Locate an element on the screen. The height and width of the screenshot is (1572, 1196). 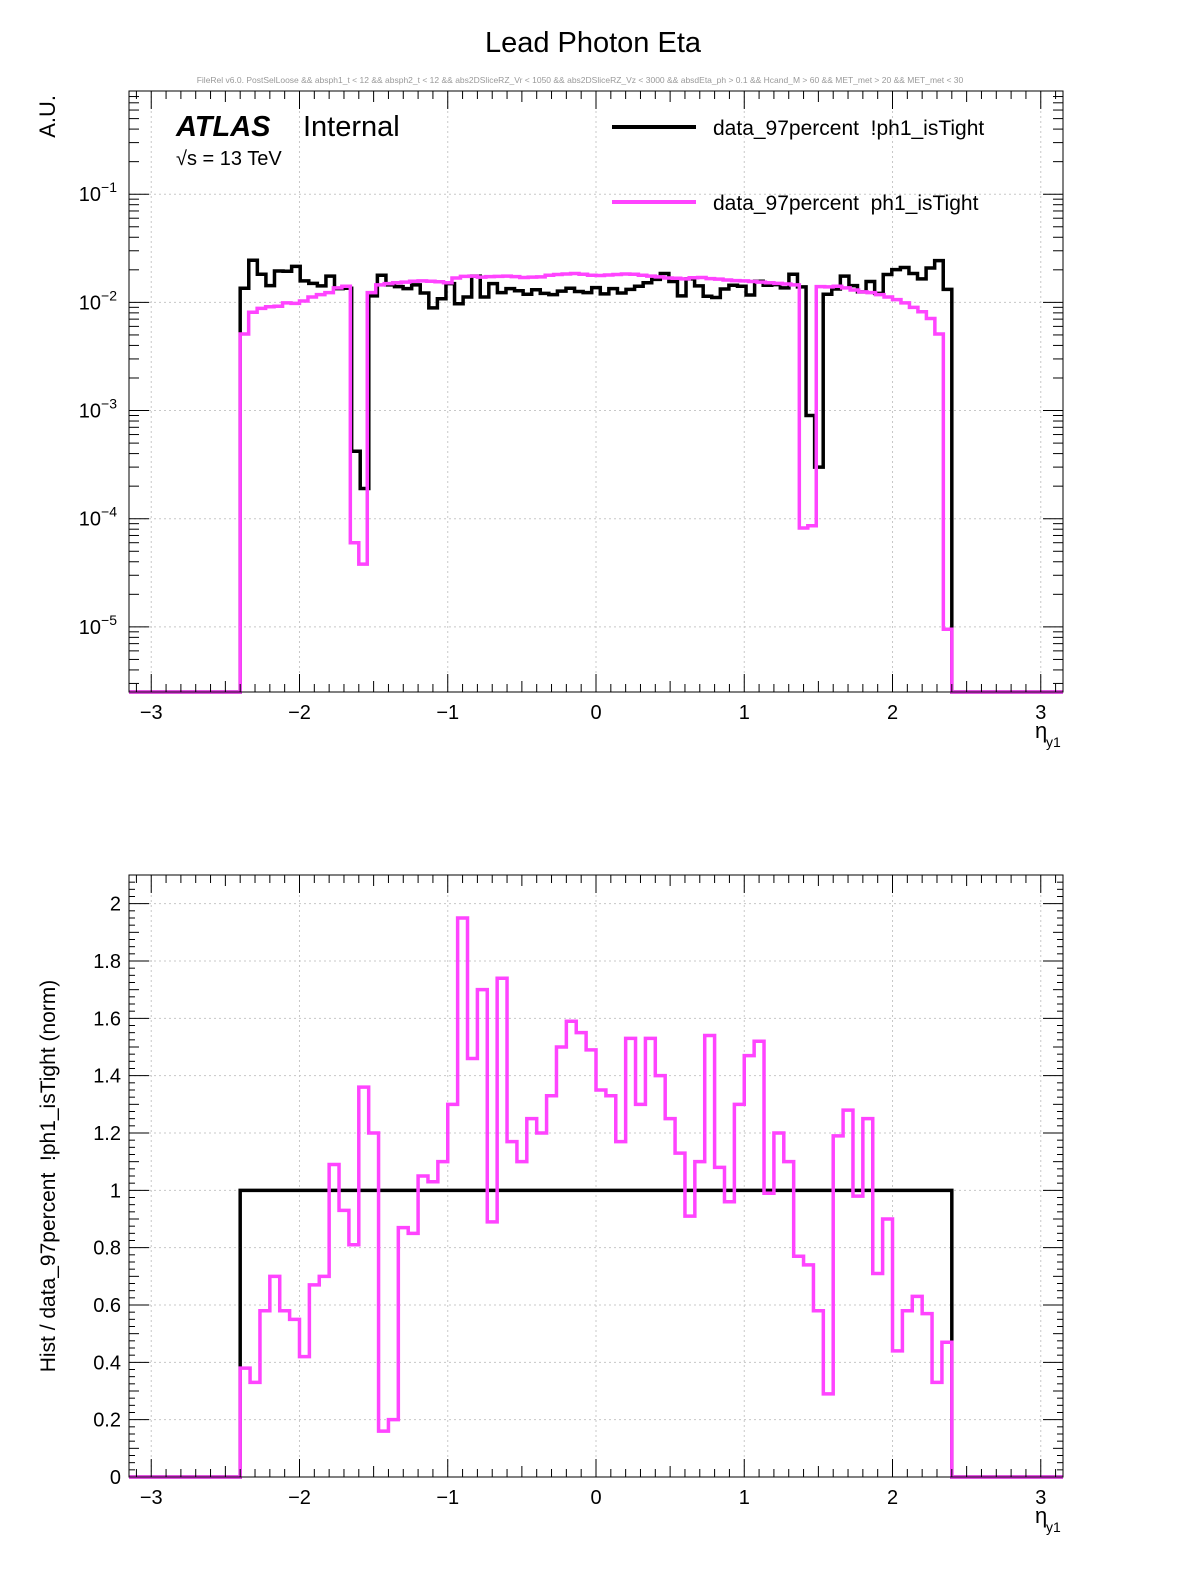
y-tick-label: 10⁻¹ is located at coordinates (98, 192).